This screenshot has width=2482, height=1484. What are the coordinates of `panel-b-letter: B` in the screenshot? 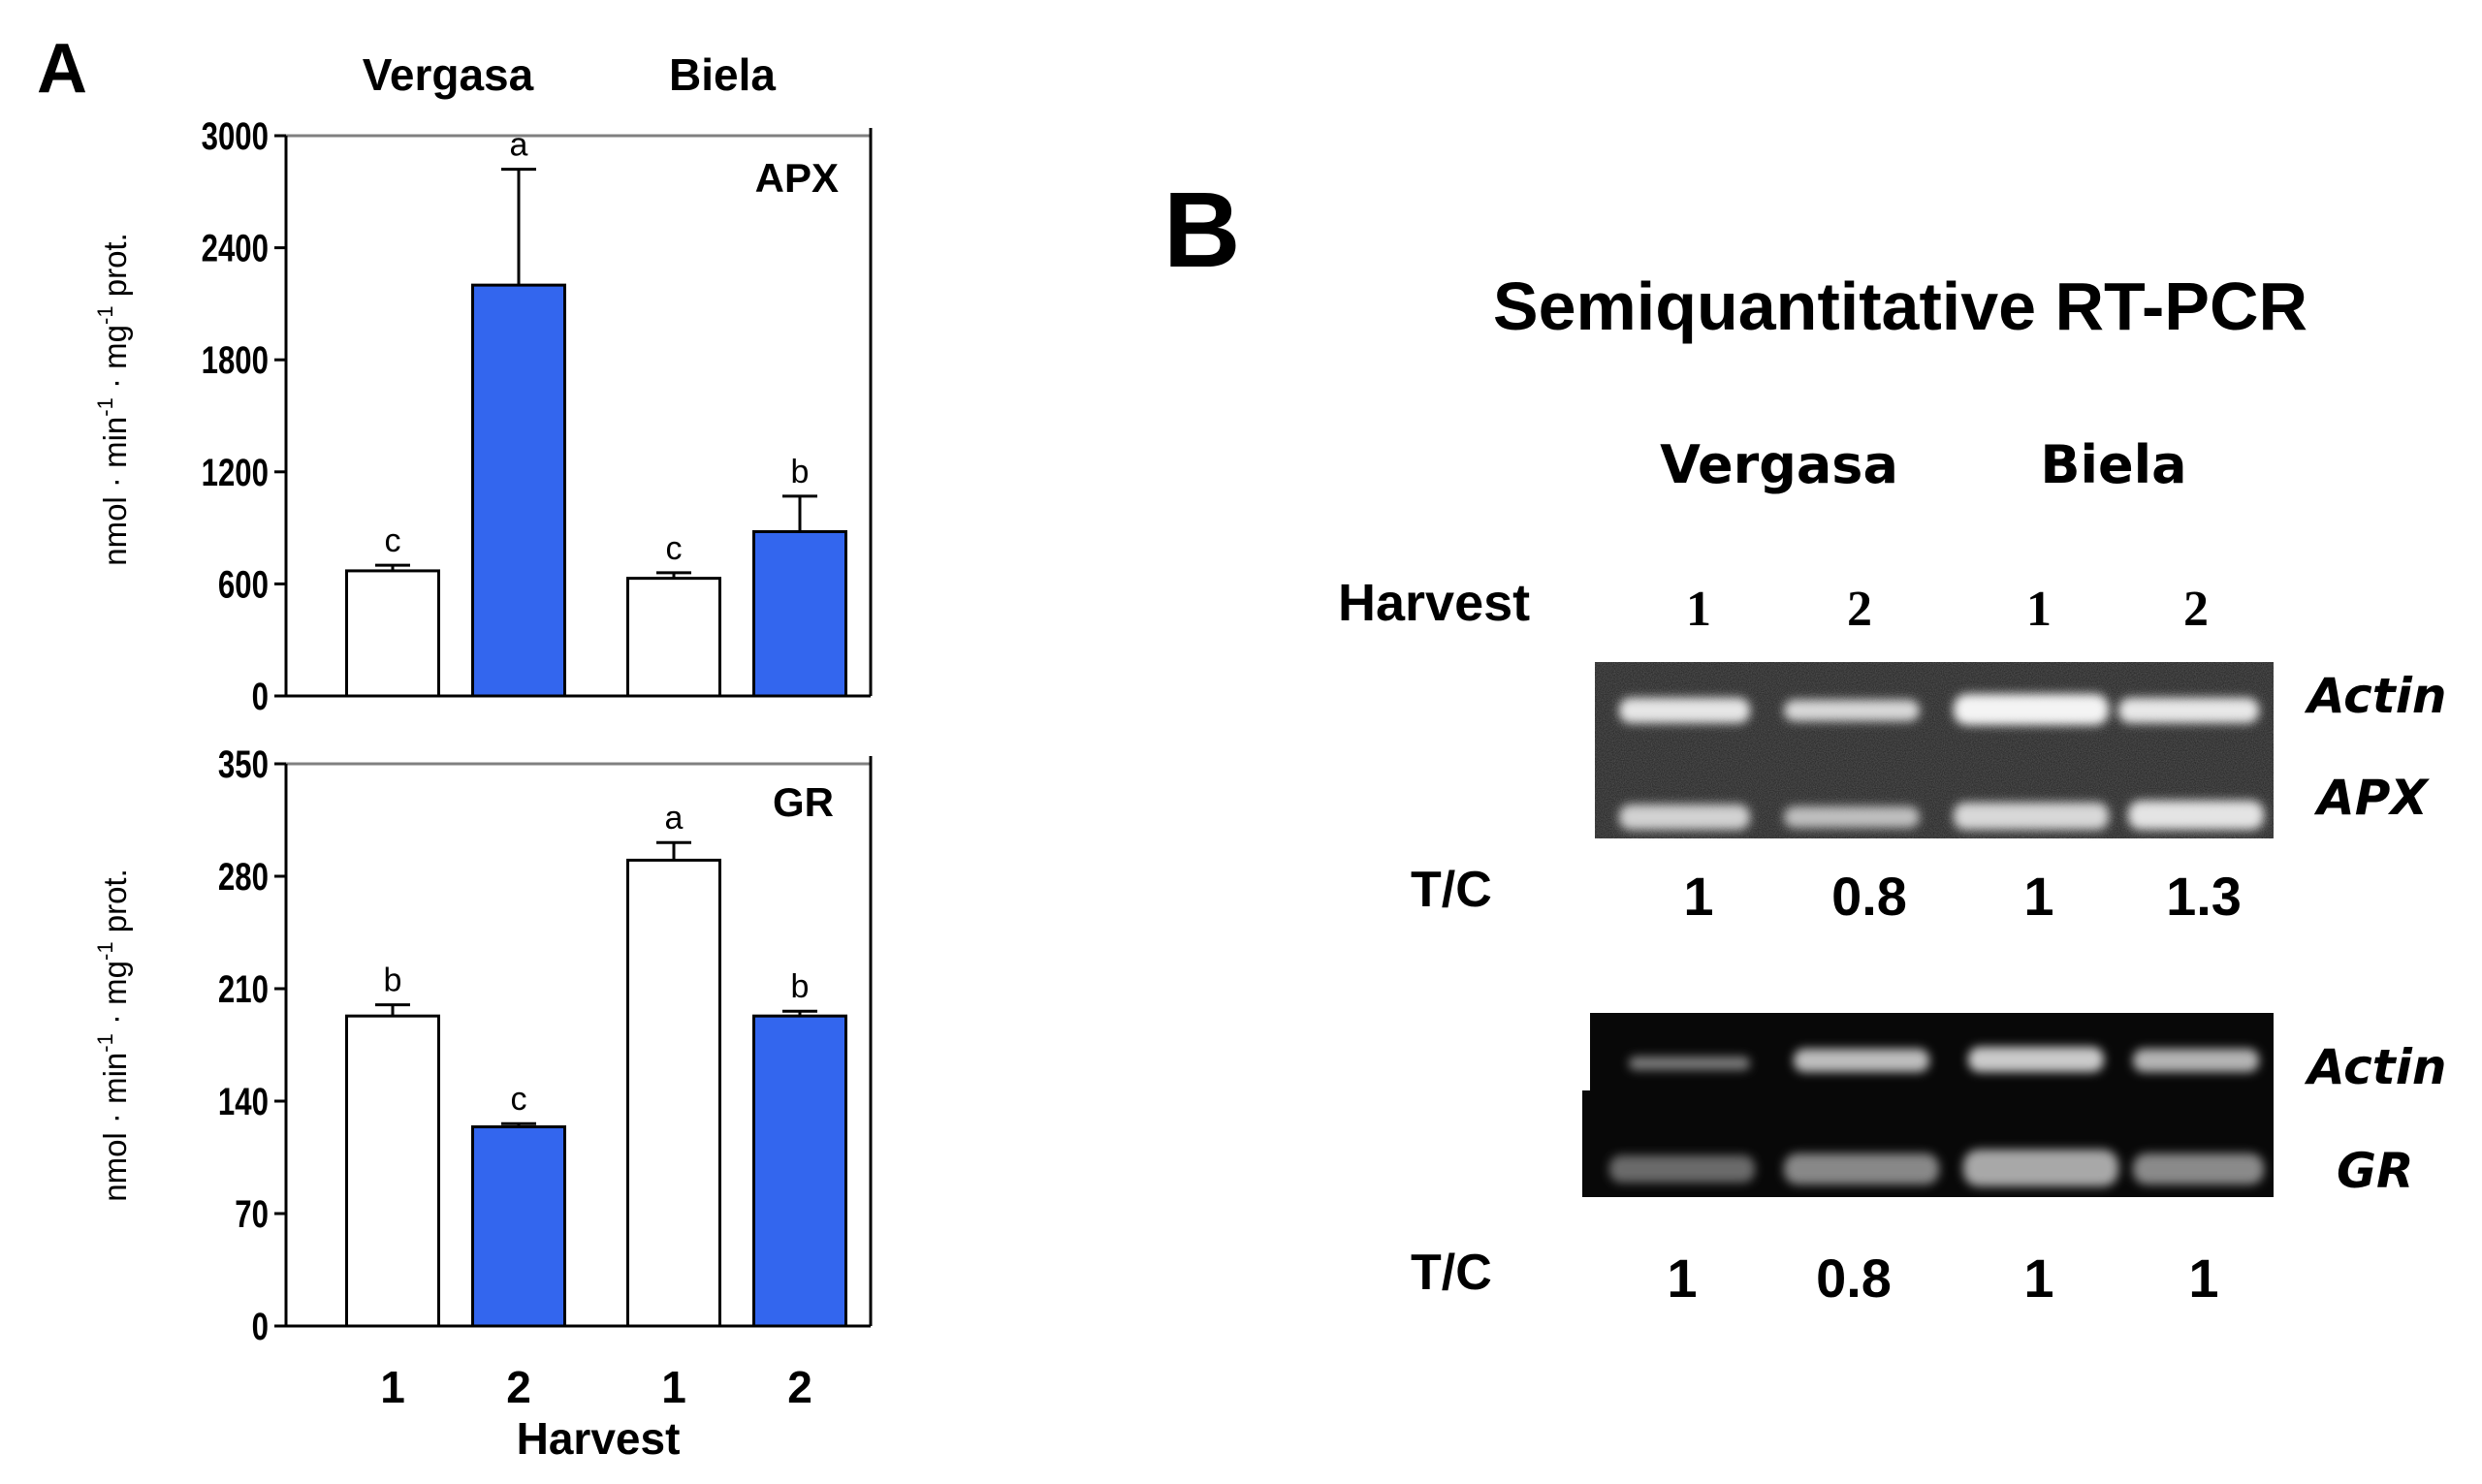 It's located at (1201, 231).